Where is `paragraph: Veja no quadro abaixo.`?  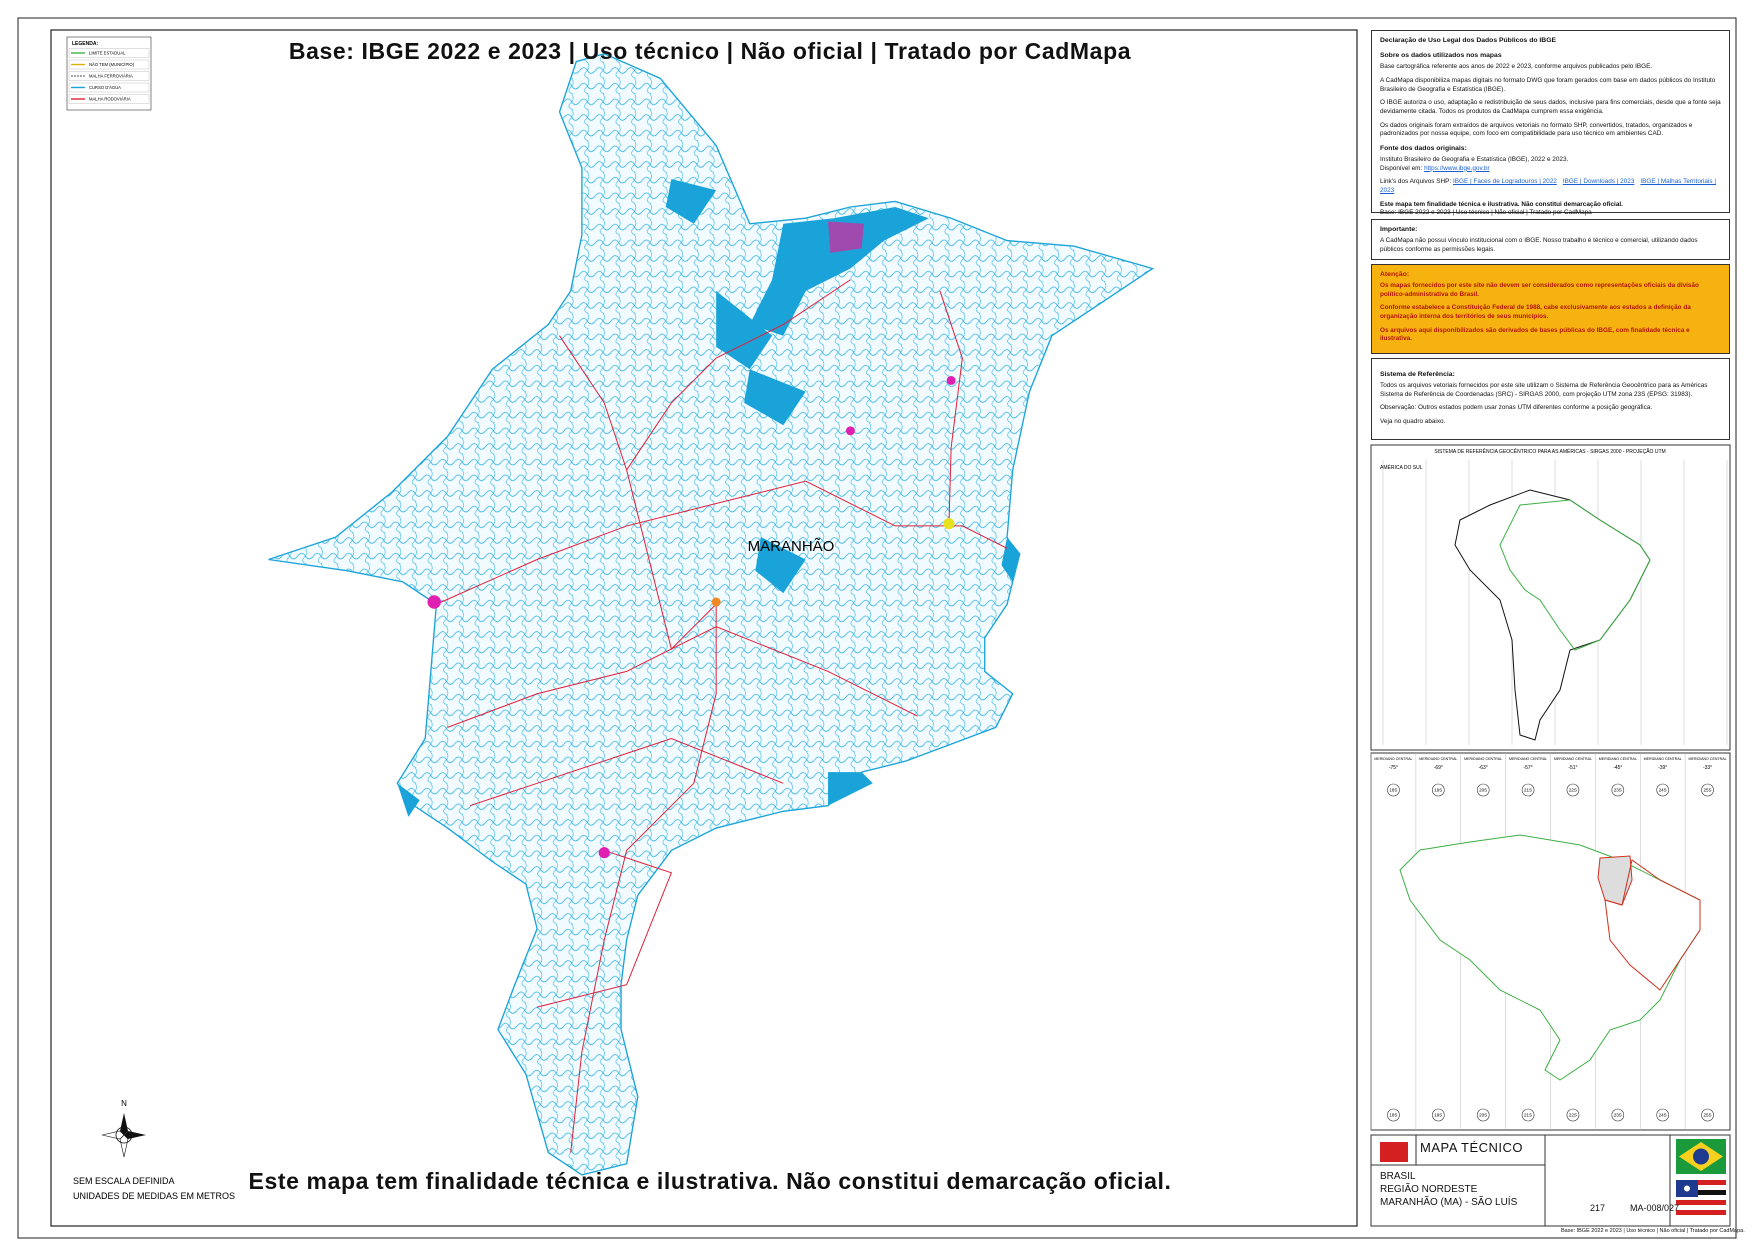
paragraph: Veja no quadro abaixo. is located at coordinates (1413, 422).